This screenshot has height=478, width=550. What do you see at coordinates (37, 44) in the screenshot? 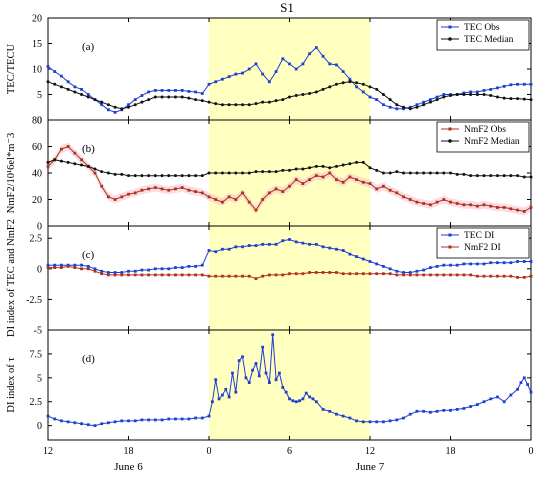
I see `y-tick-label: 15` at bounding box center [37, 44].